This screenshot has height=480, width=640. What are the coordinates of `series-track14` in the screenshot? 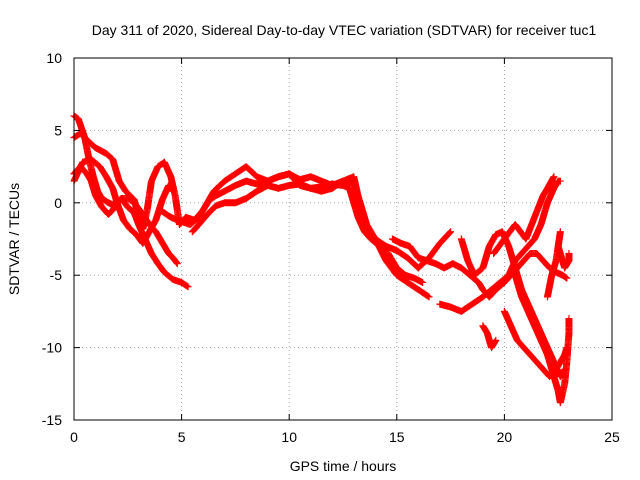 It's located at (524, 215).